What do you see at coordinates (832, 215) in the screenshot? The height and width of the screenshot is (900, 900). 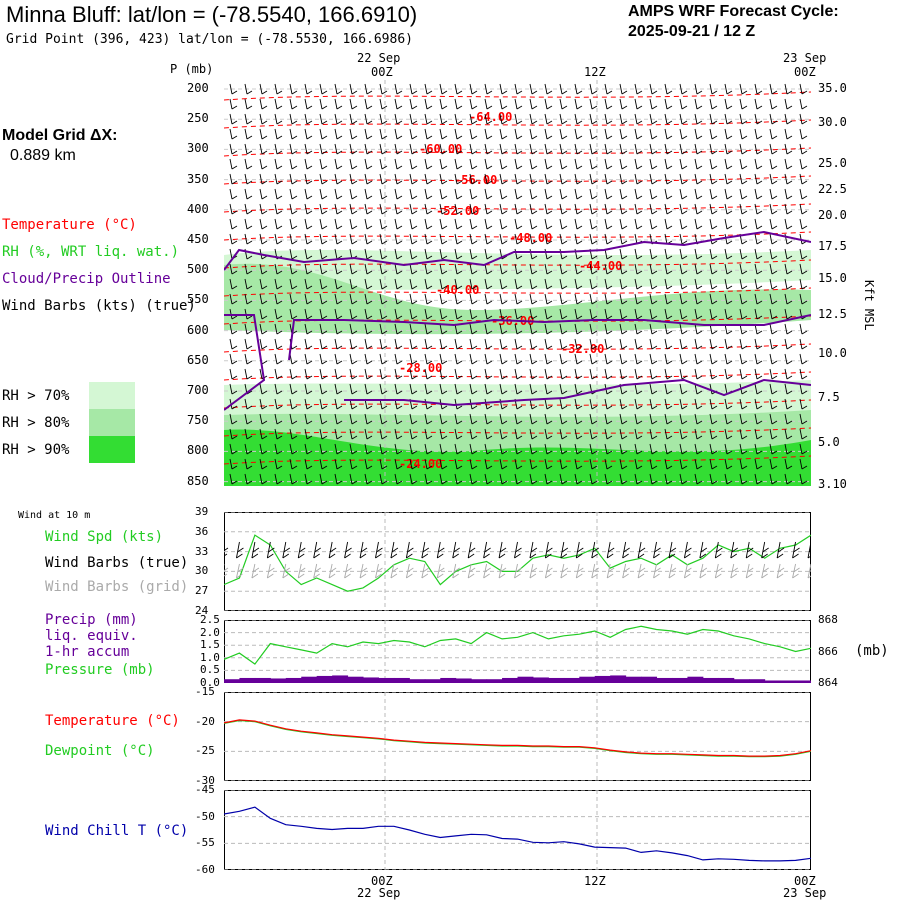 I see `height-tick-label: 20.0` at bounding box center [832, 215].